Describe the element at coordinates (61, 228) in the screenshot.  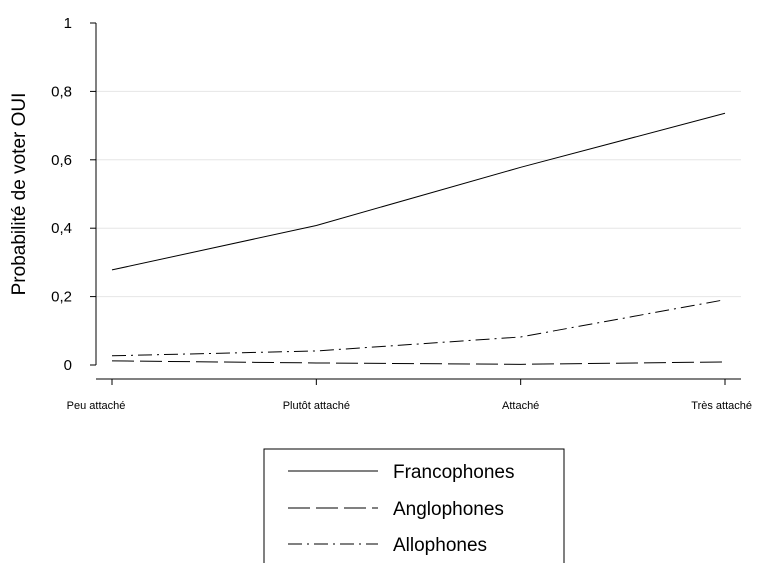
I see `y-tick-label: 0,4` at that location.